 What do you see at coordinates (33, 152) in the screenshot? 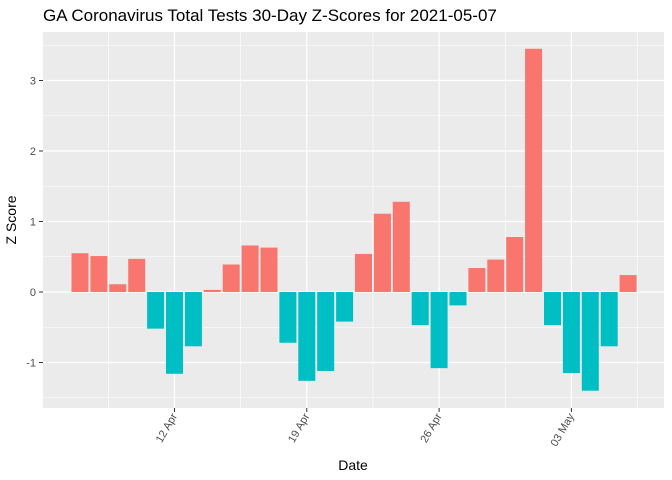
I see `y-tick-label: 2` at bounding box center [33, 152].